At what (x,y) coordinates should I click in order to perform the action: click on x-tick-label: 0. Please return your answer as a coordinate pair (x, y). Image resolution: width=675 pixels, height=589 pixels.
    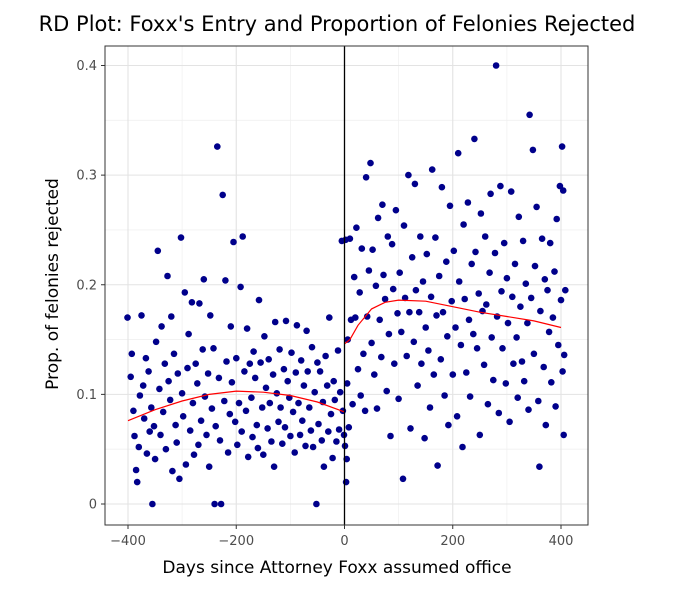
    Looking at the image, I should click on (344, 541).